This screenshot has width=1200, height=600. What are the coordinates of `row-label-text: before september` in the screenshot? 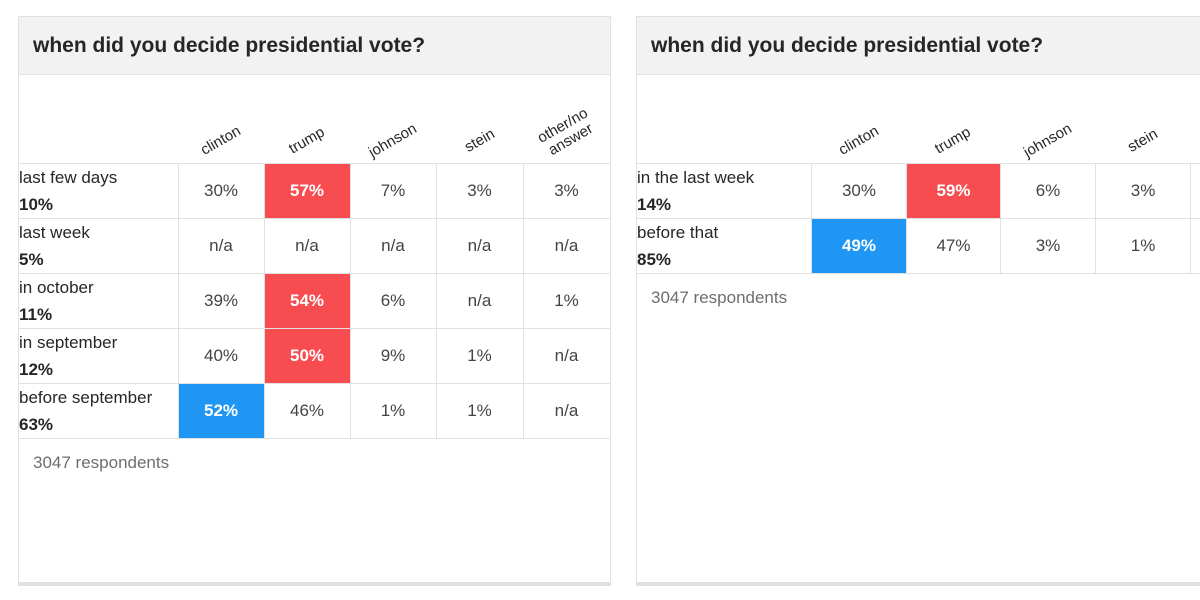 It's located at (86, 397).